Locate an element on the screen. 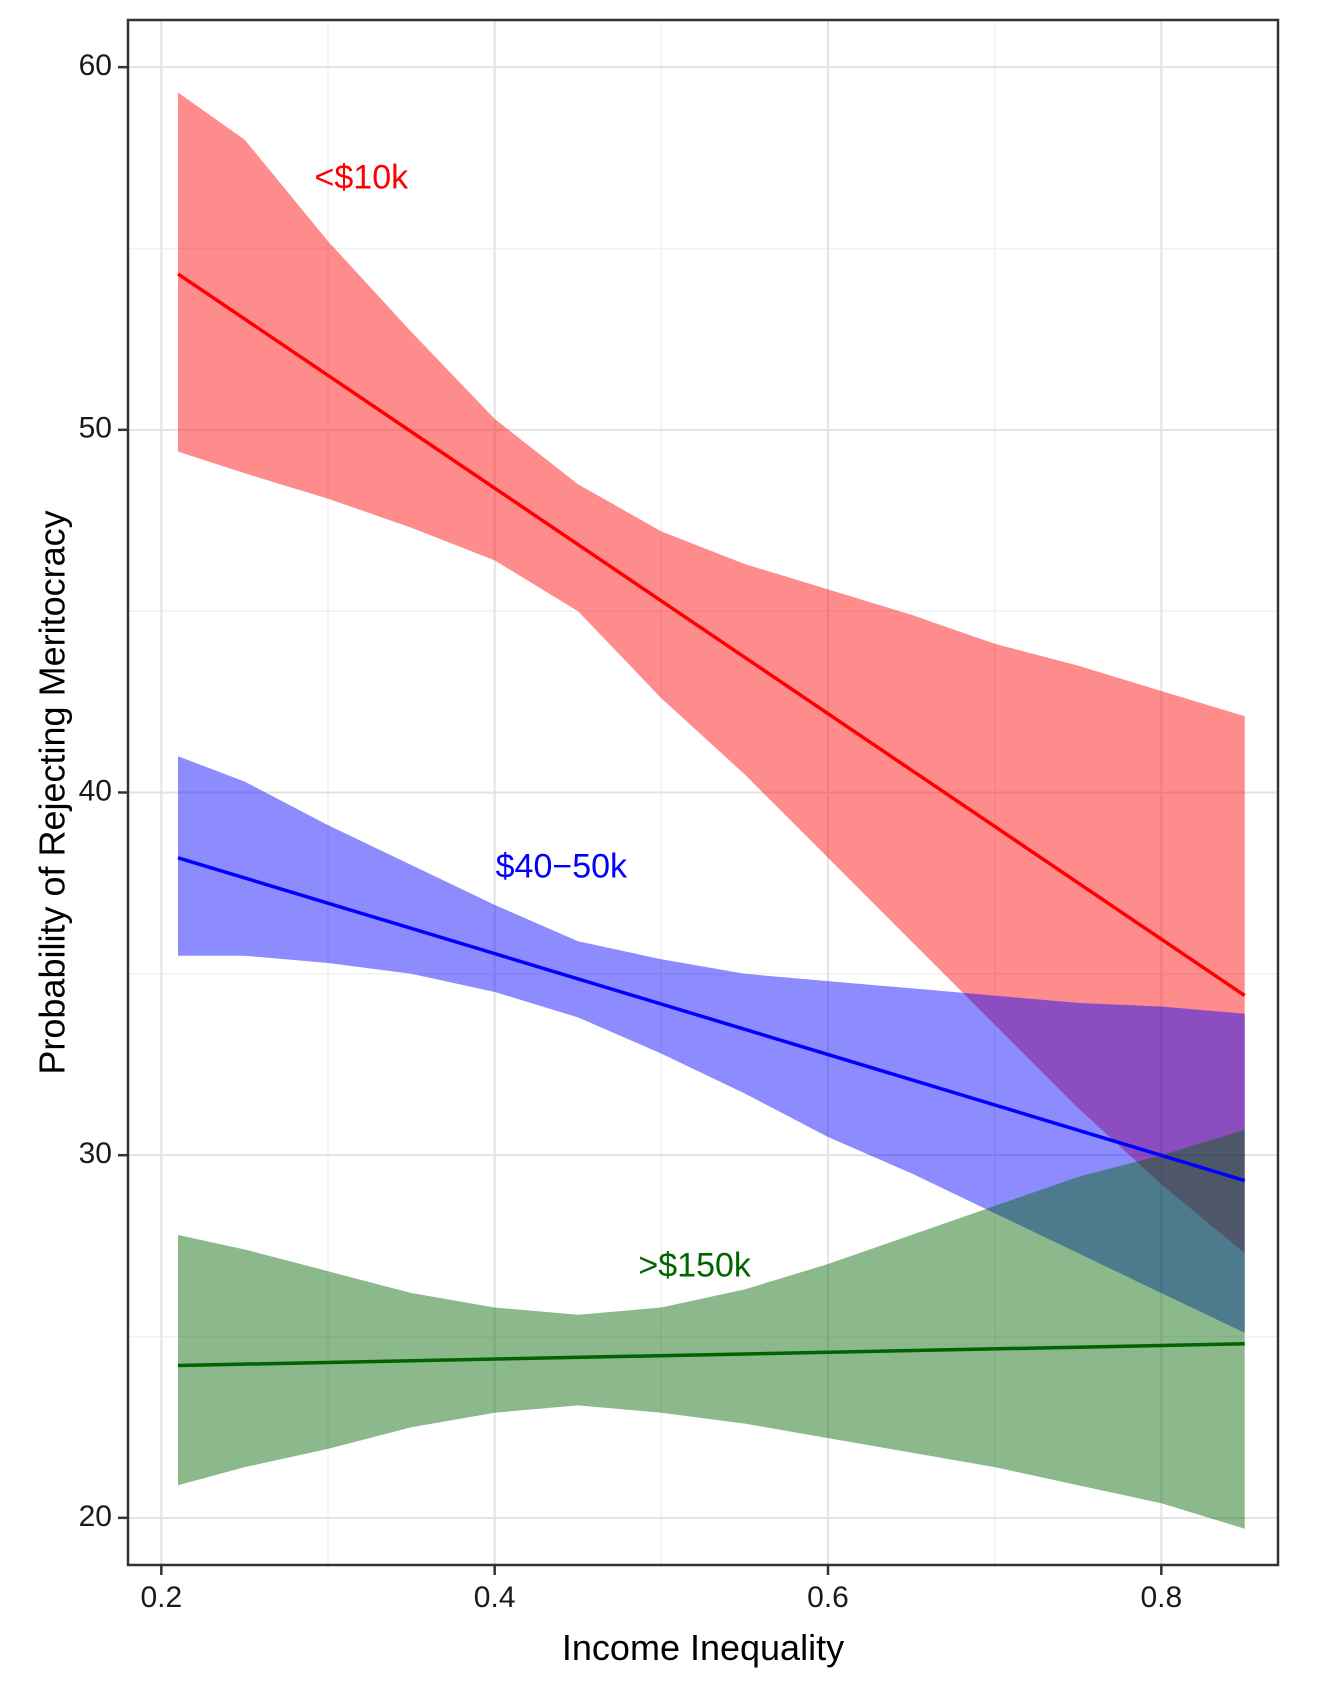  y-tick-label: 30 is located at coordinates (95, 1153).